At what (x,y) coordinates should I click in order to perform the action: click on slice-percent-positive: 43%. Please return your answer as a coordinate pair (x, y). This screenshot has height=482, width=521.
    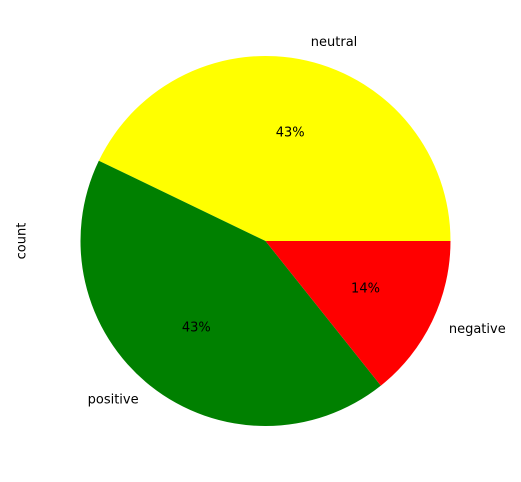
    Looking at the image, I should click on (196, 327).